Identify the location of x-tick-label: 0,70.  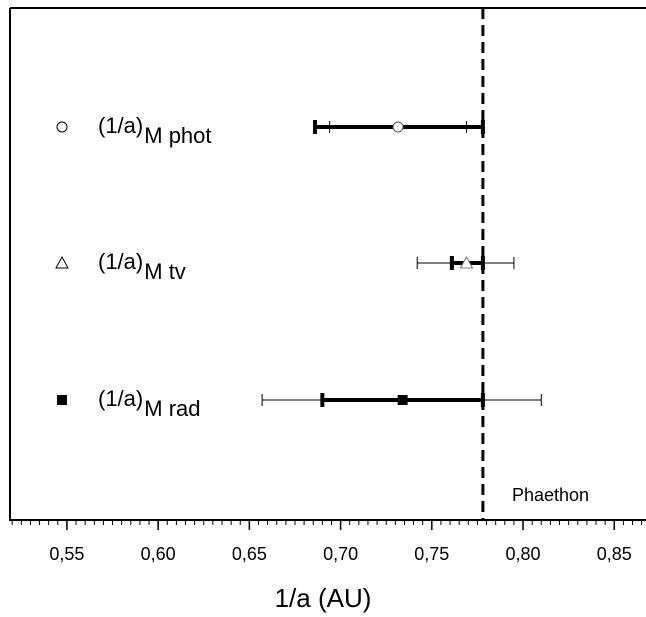
(340, 554).